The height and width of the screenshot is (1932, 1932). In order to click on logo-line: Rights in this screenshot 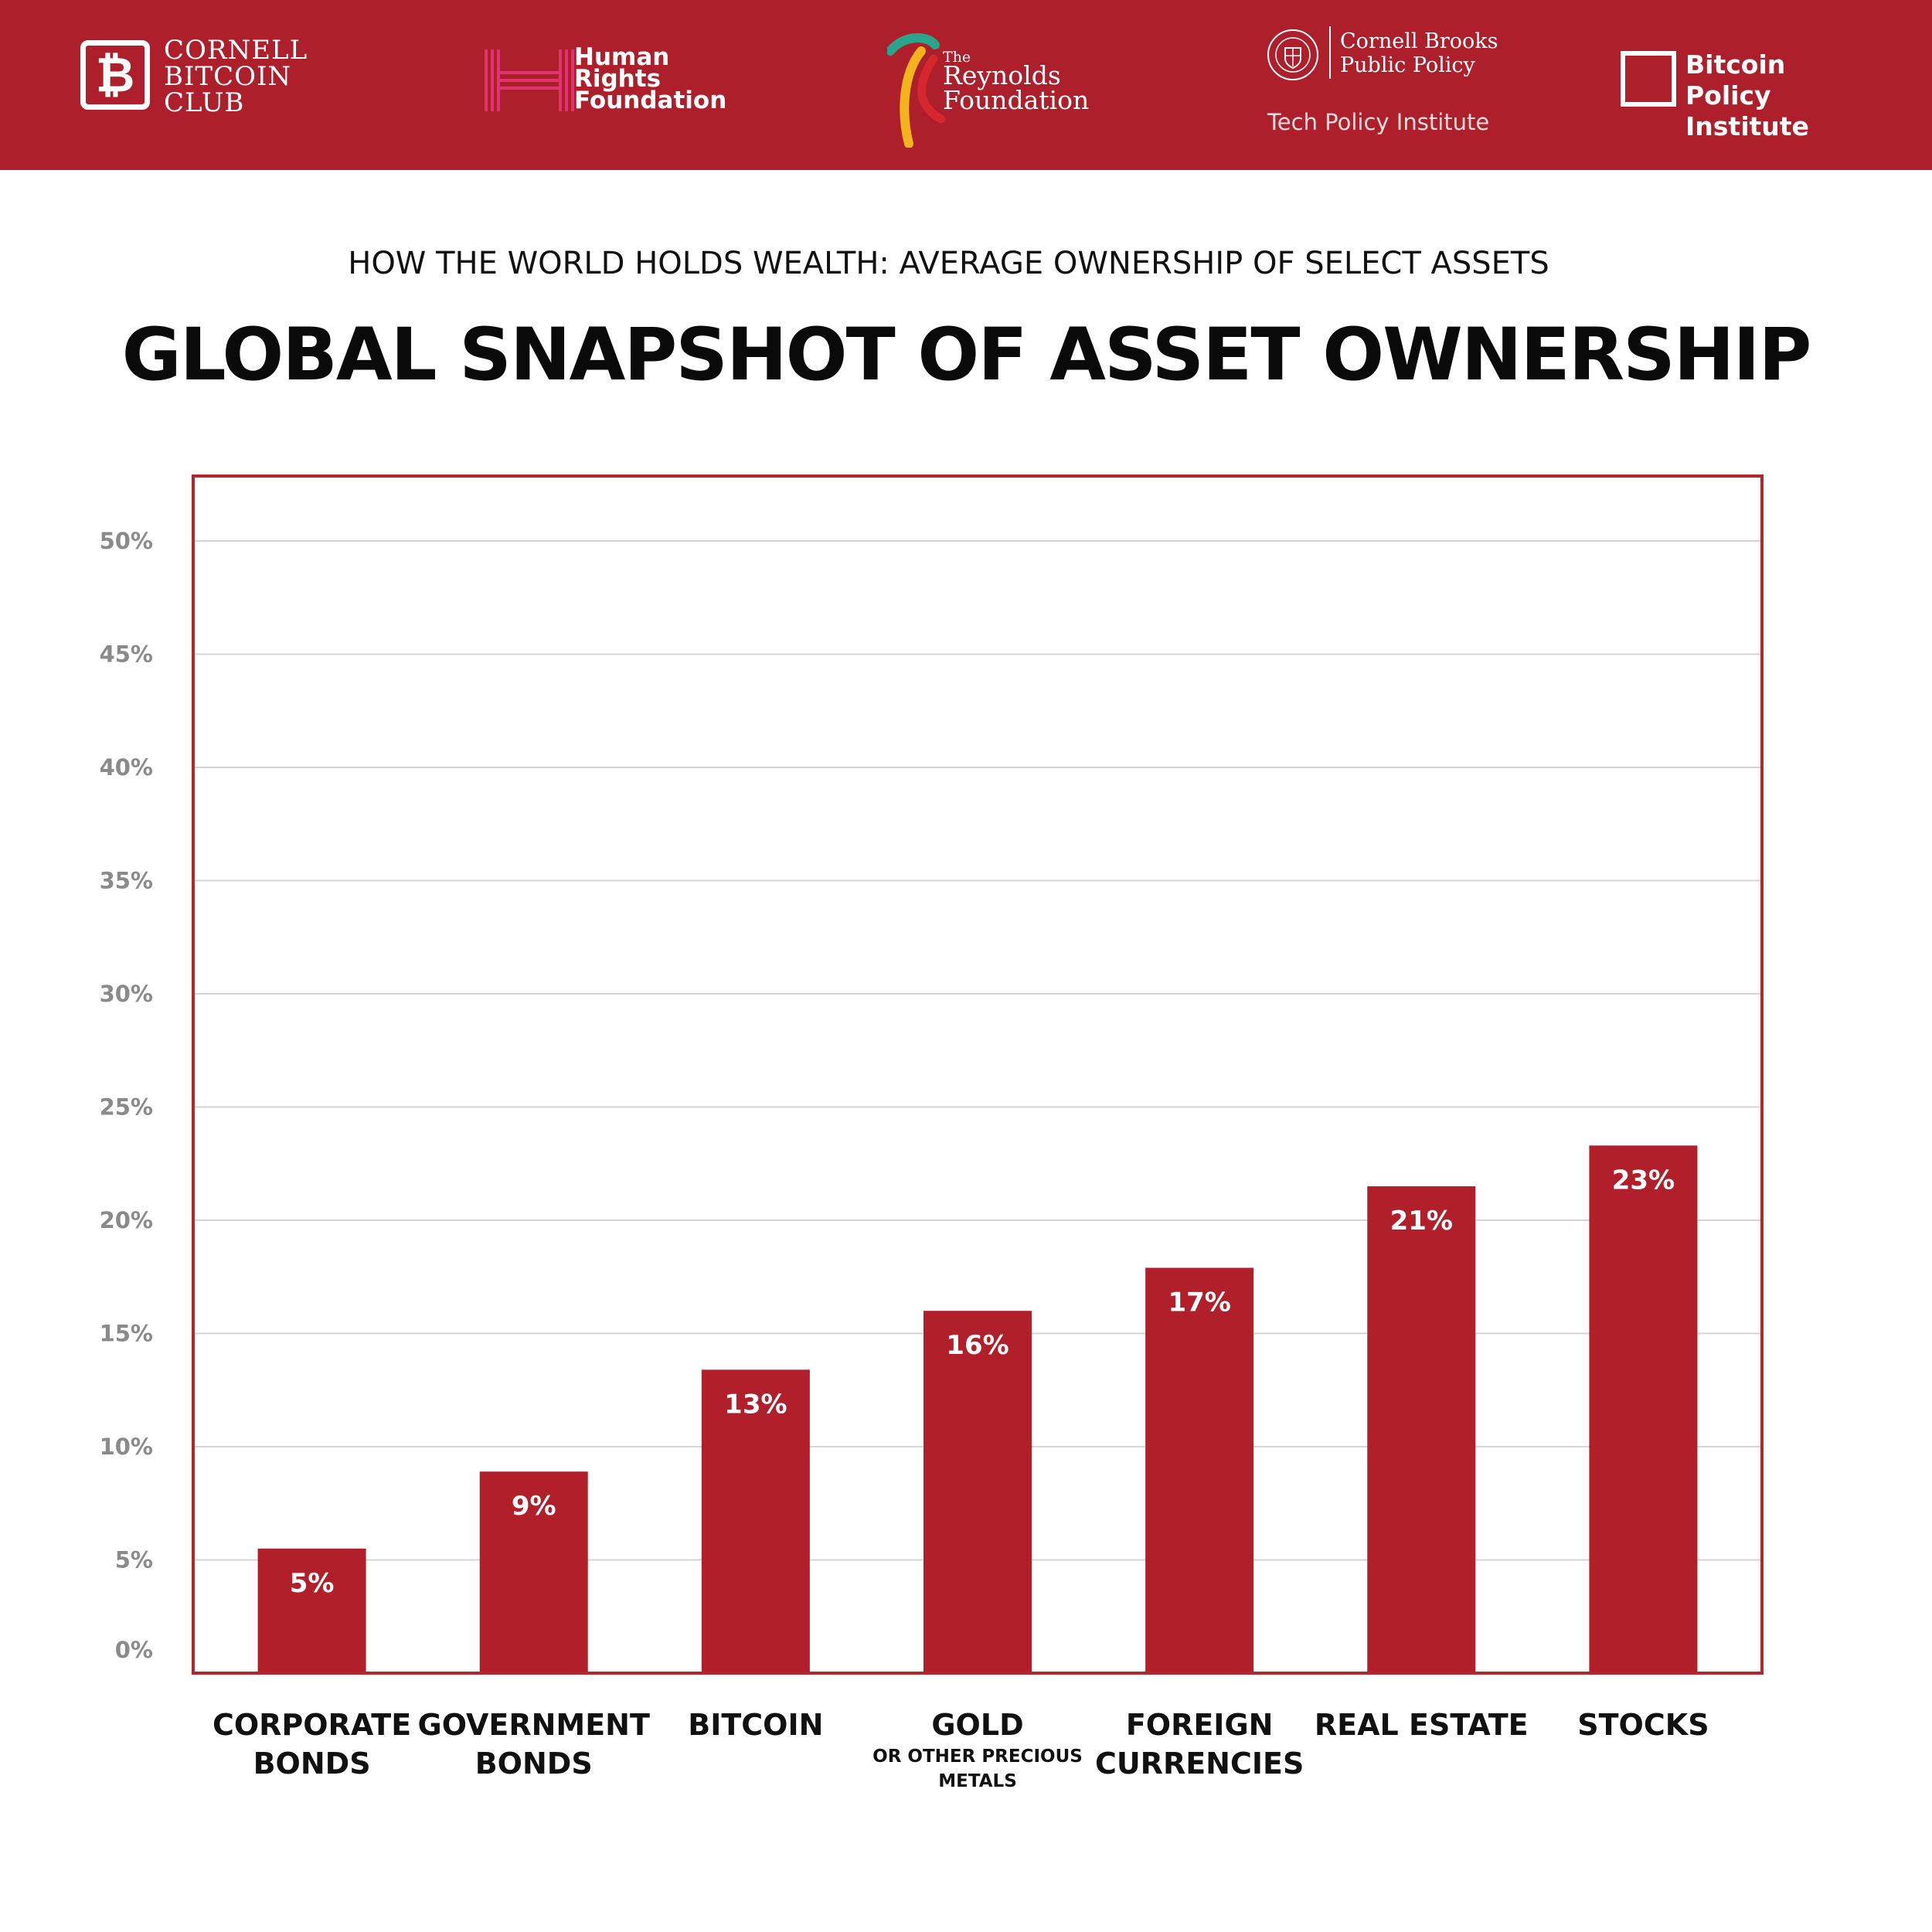, I will do `click(618, 79)`.